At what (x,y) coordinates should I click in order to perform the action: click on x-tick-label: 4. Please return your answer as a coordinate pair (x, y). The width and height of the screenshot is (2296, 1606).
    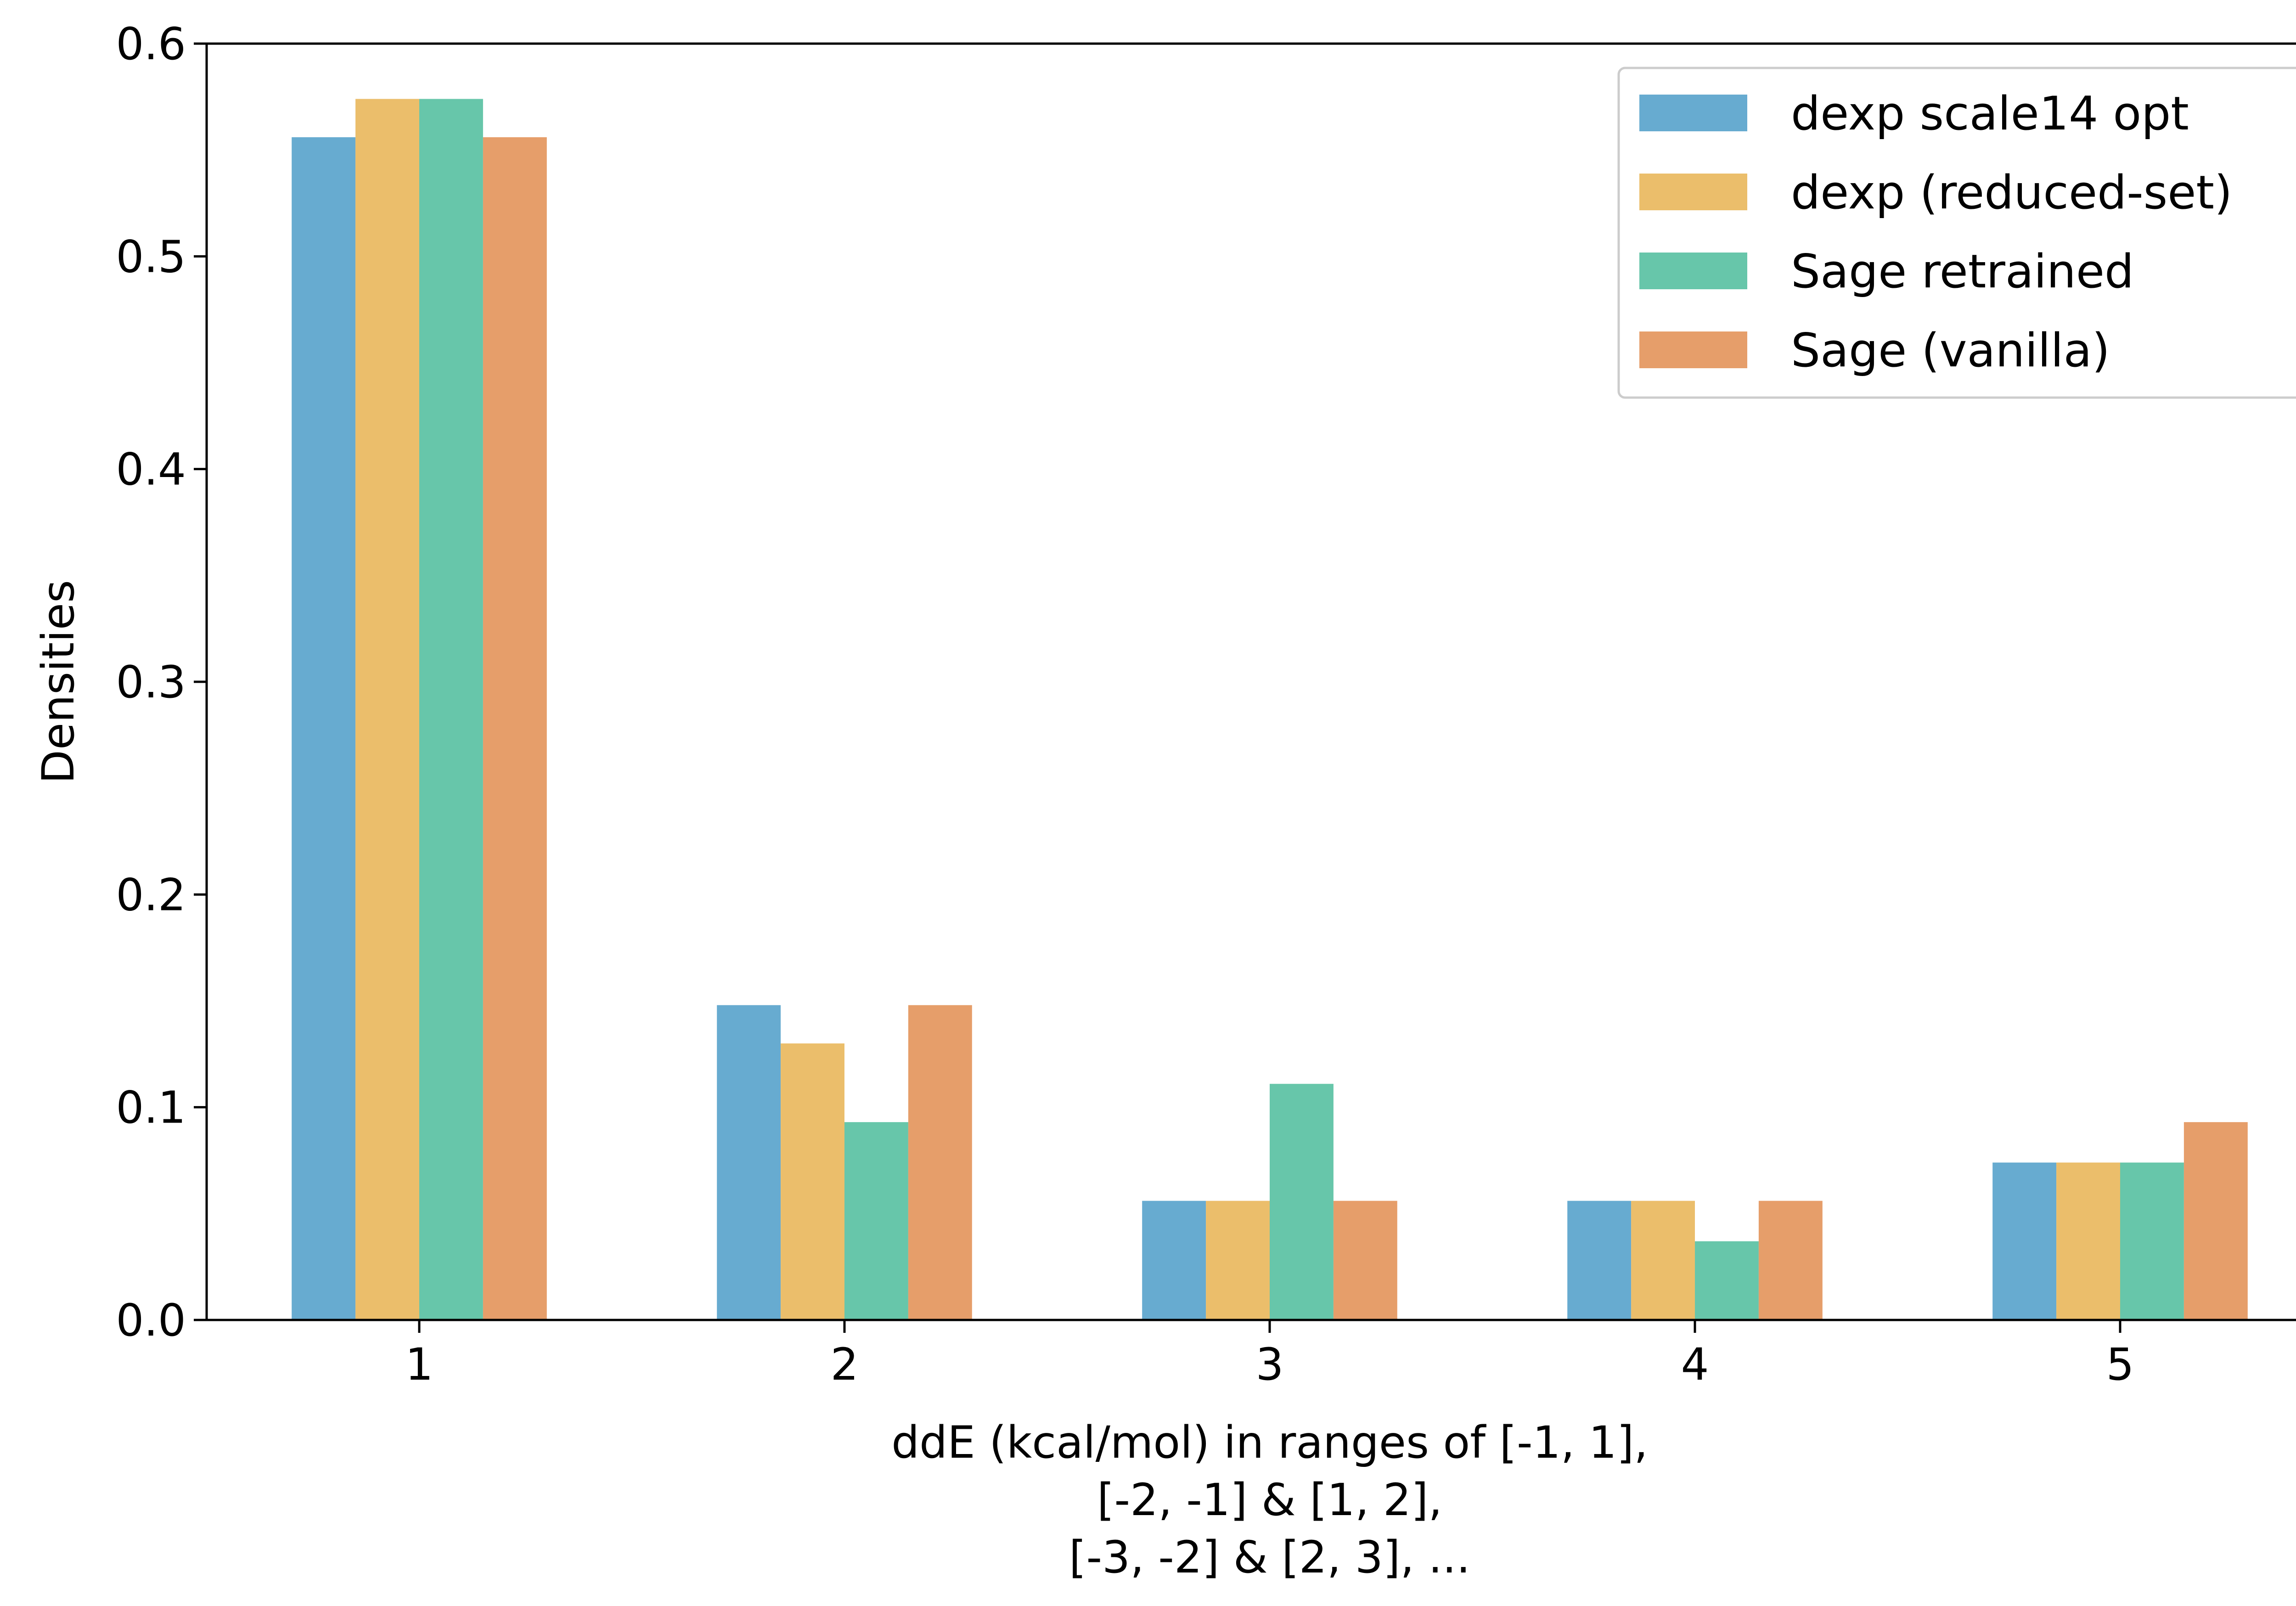
    Looking at the image, I should click on (1695, 1364).